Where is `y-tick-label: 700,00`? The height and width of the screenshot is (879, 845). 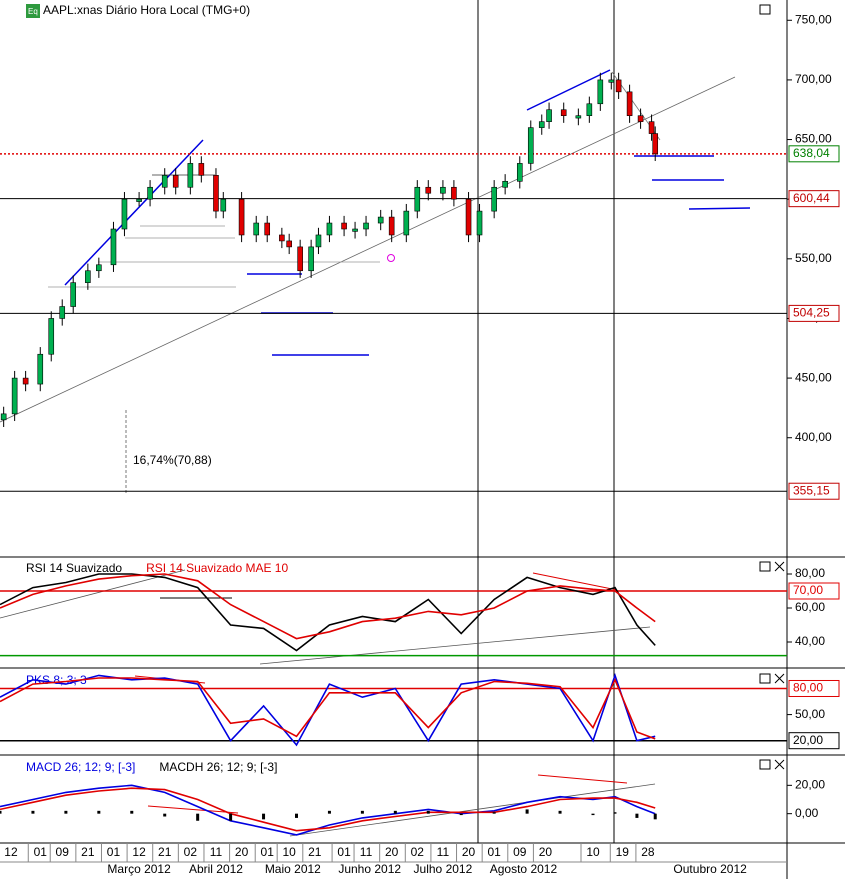 y-tick-label: 700,00 is located at coordinates (813, 79).